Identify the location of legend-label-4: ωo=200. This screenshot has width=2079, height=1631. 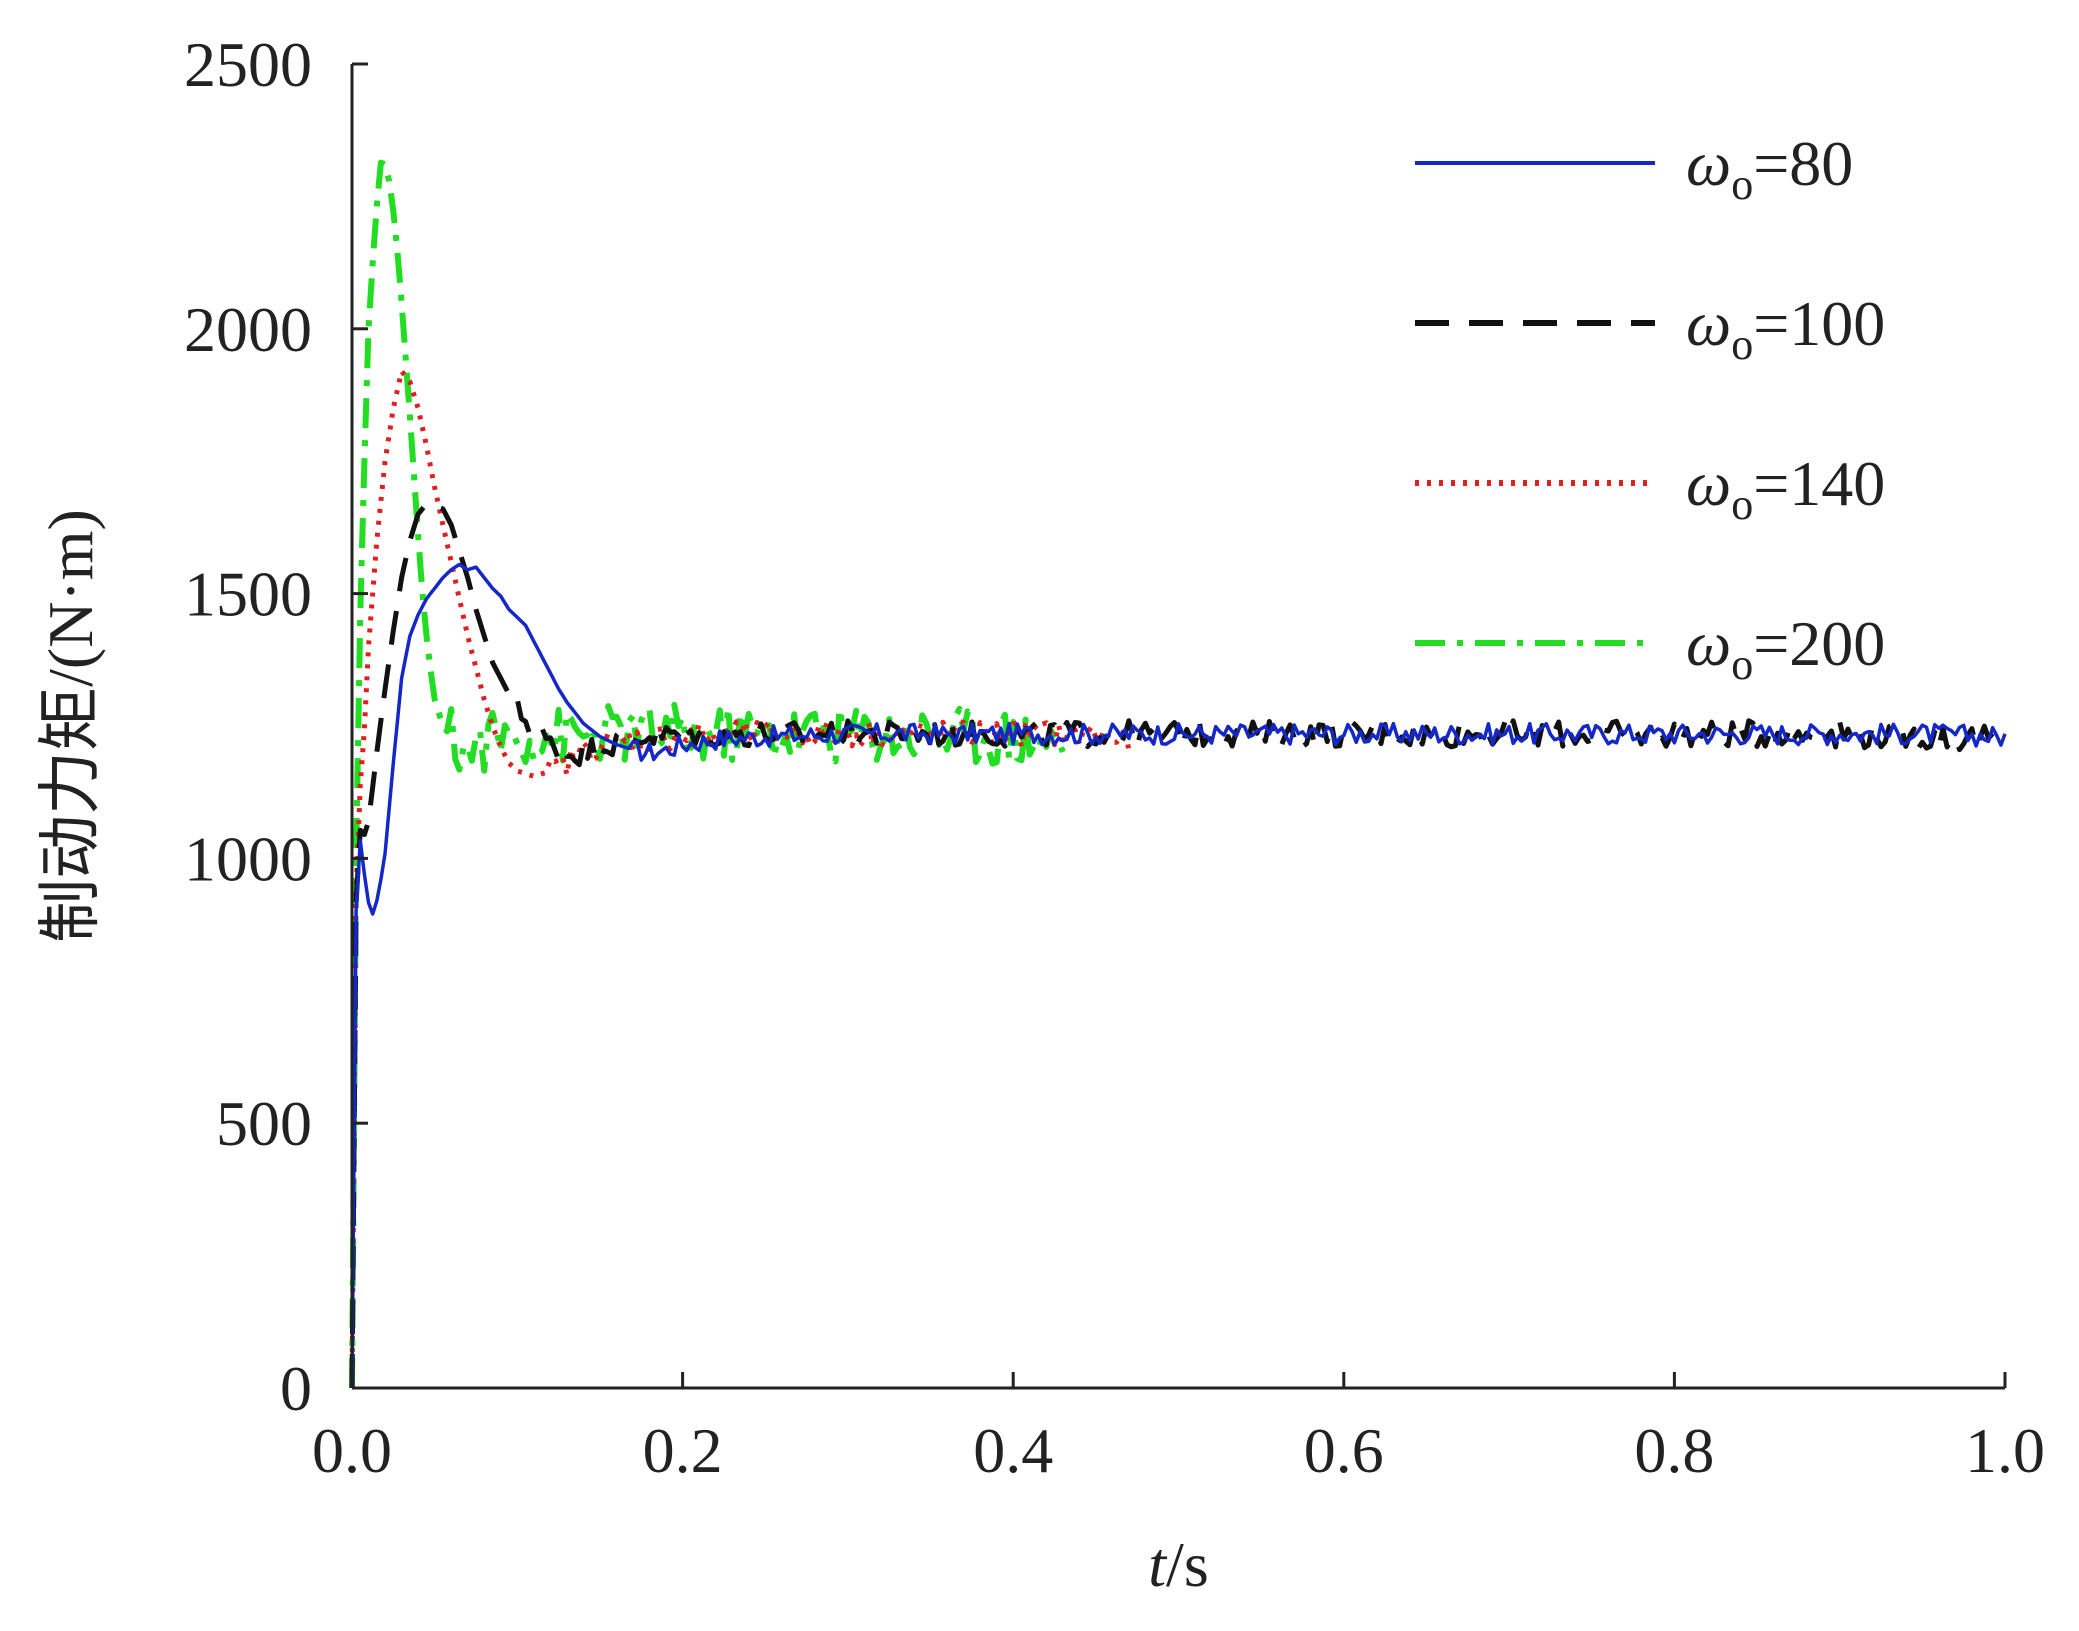
(1785, 648).